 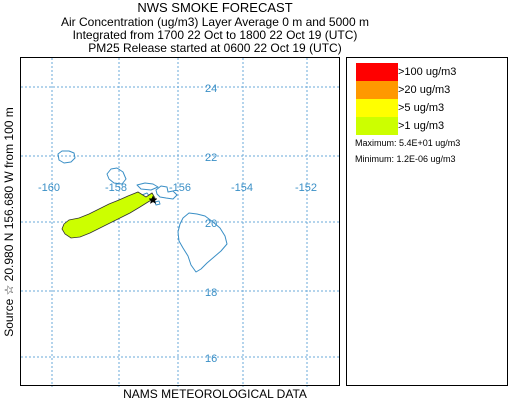 I want to click on island-hawaii, so click(x=202, y=242).